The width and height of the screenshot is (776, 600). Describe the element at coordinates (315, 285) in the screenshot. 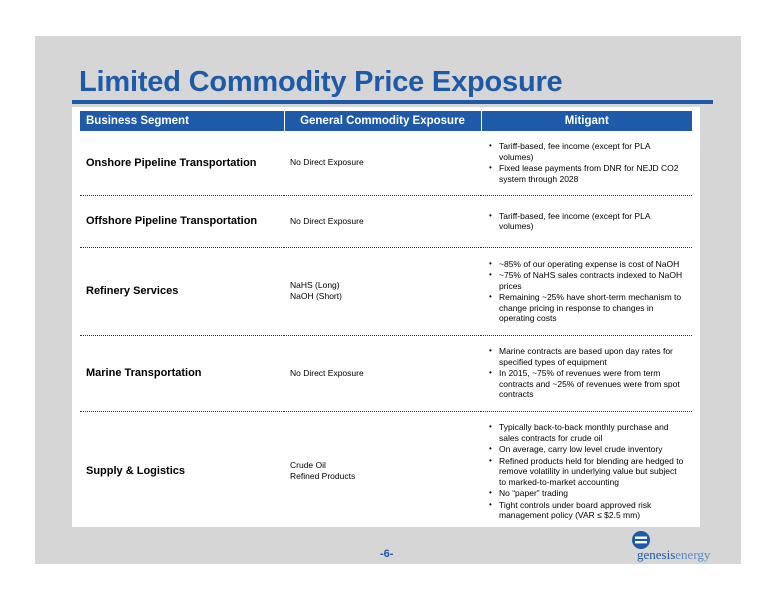

I see `exposure-text: NaHS (Long)` at that location.